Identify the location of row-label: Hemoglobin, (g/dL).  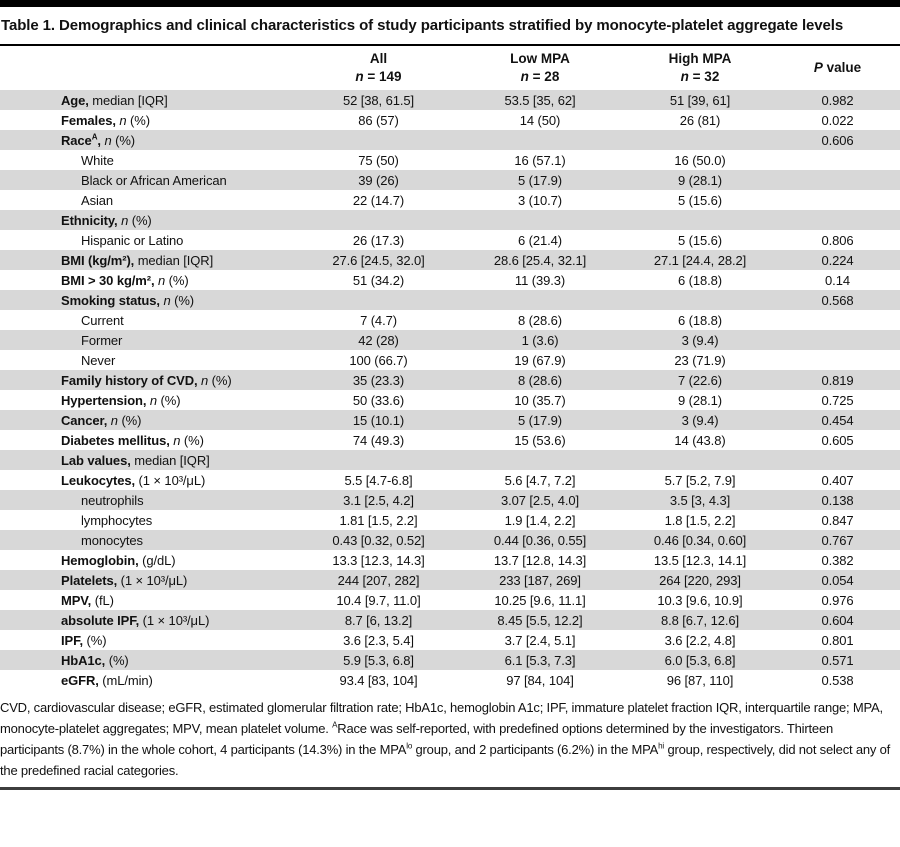
(118, 560).